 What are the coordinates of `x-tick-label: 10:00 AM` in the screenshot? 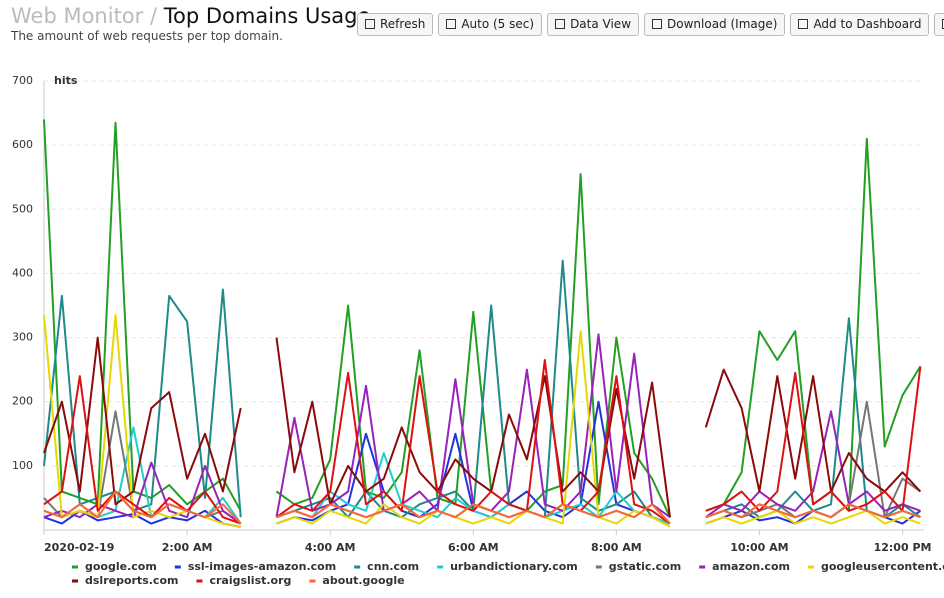 It's located at (759, 547).